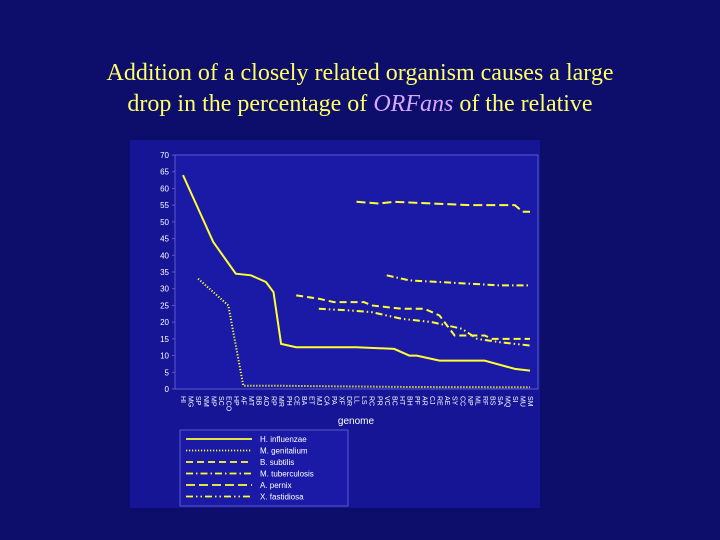 The width and height of the screenshot is (720, 540). What do you see at coordinates (284, 451) in the screenshot?
I see `legend-label: M. genitalium` at bounding box center [284, 451].